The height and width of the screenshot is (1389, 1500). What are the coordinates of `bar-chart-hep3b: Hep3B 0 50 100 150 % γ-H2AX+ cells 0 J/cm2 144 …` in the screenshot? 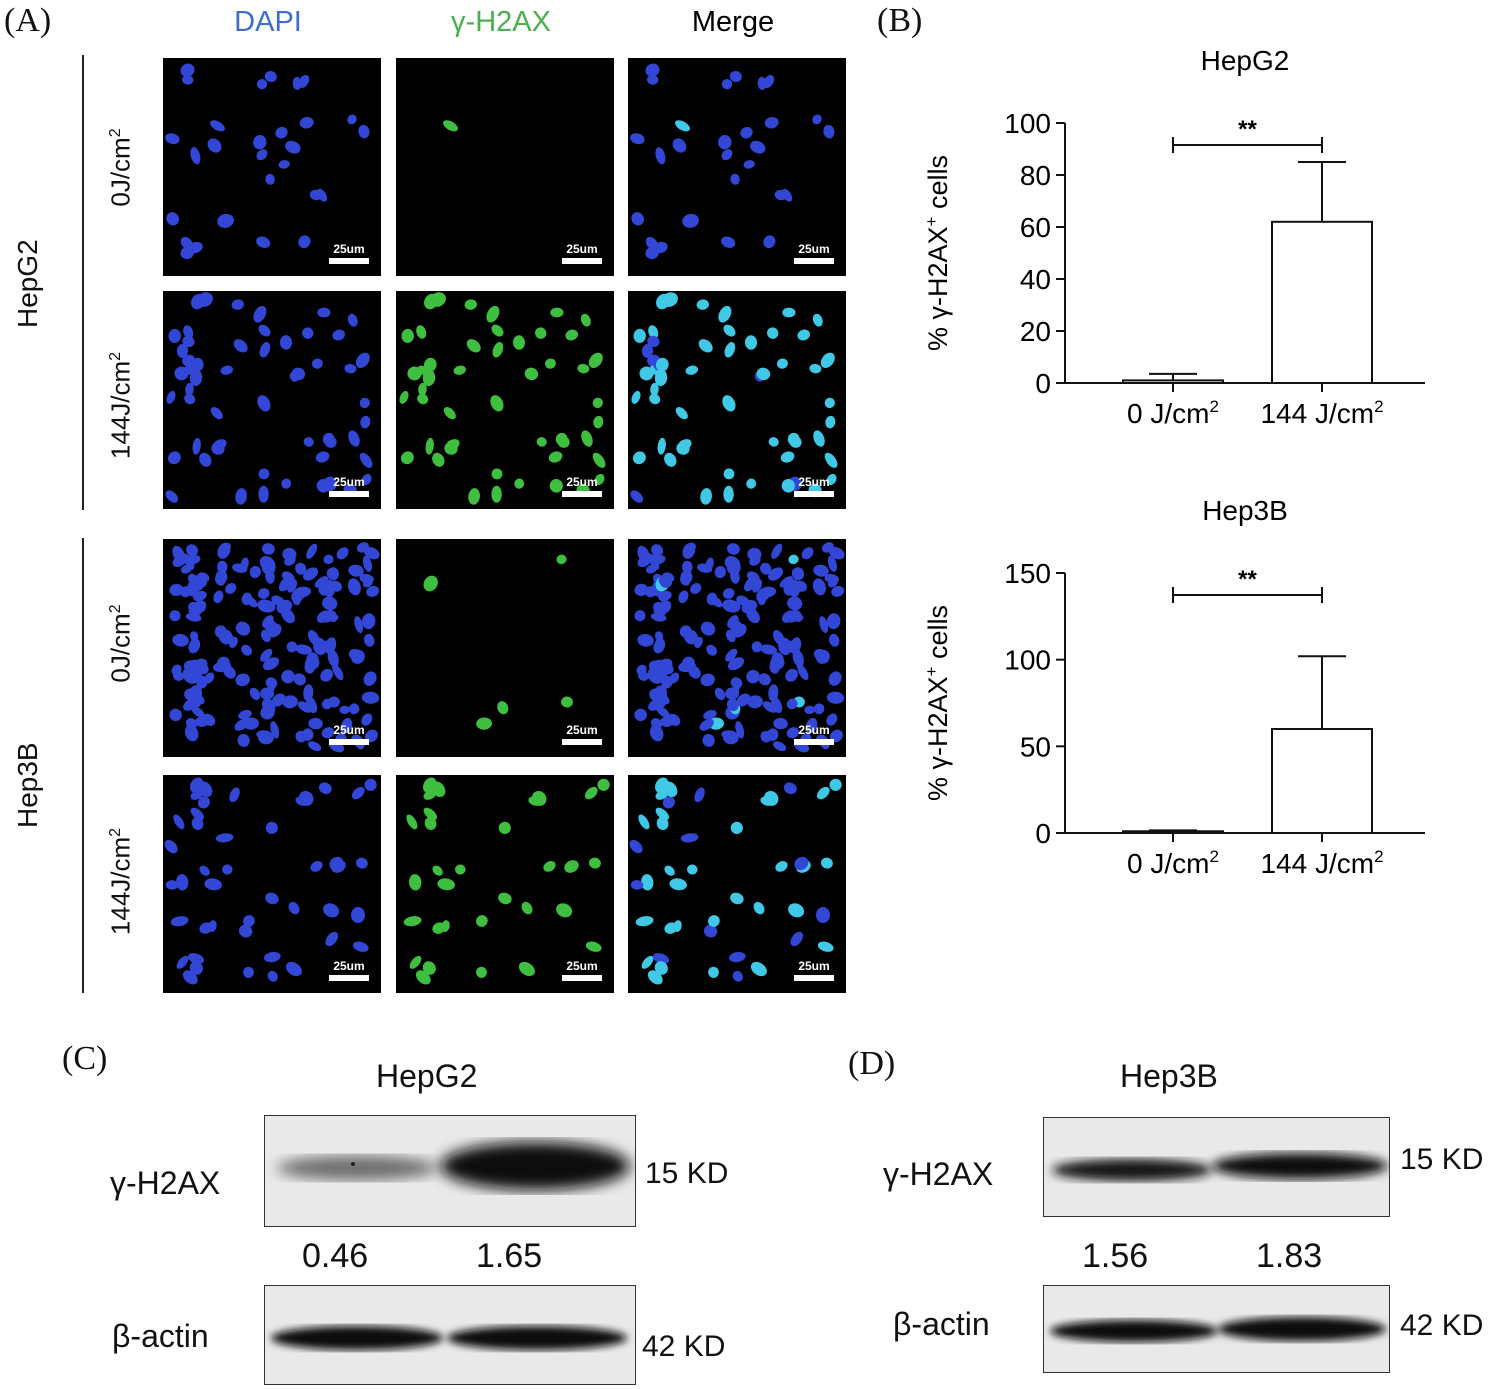 It's located at (1173, 687).